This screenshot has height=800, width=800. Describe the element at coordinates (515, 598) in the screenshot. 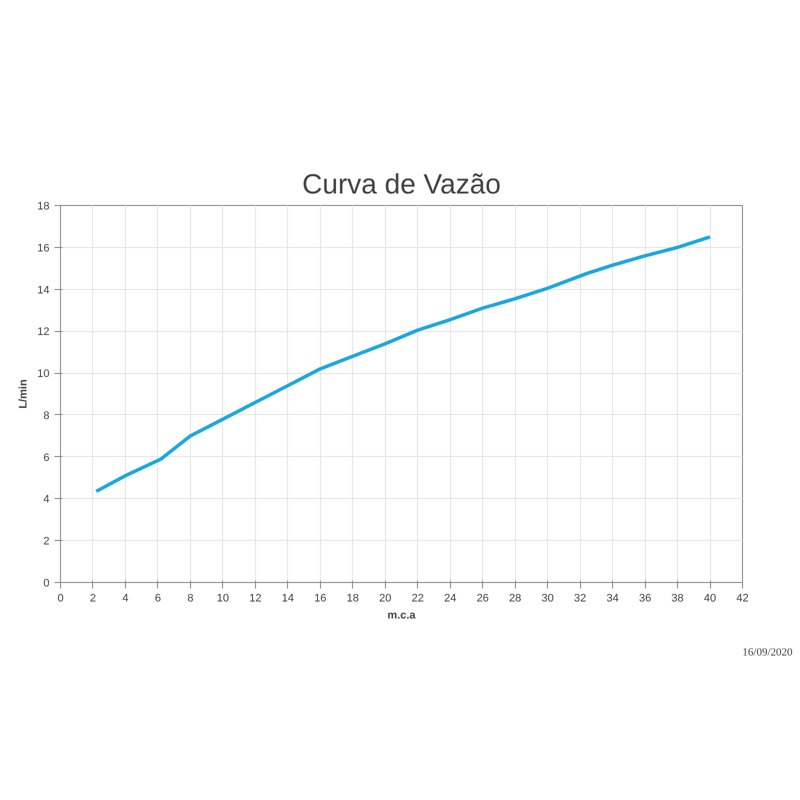

I see `x-tick-label: 28` at that location.